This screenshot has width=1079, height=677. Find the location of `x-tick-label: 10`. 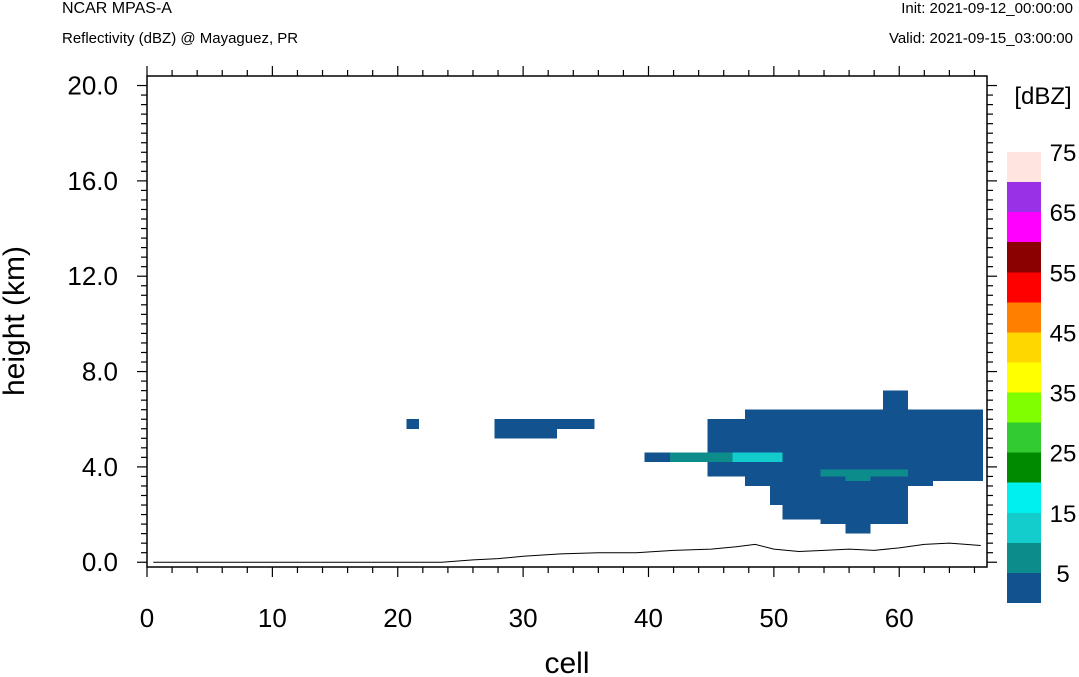

x-tick-label: 10 is located at coordinates (272, 618).